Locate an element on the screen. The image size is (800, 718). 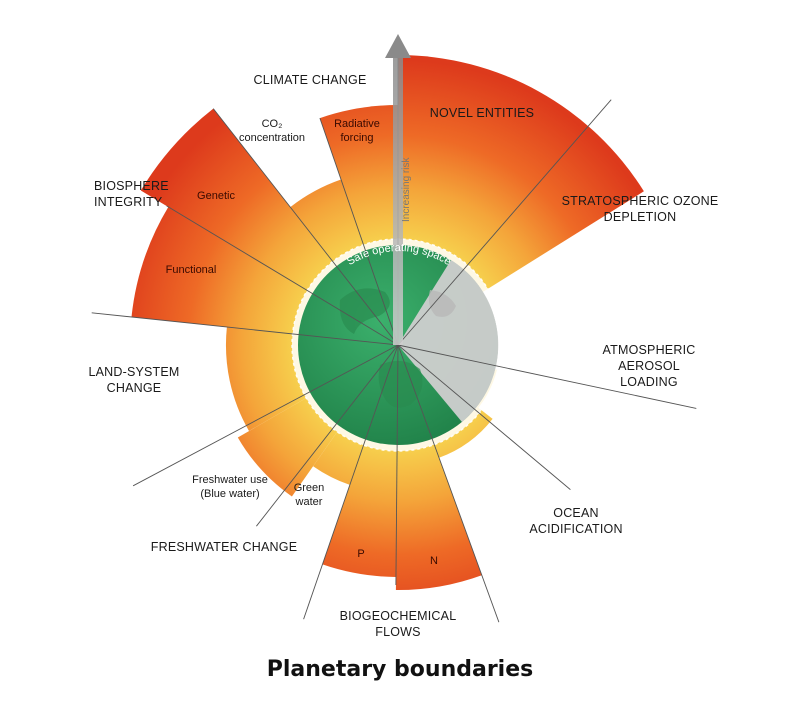
label-aerosol-3: LOADING is located at coordinates (649, 382).